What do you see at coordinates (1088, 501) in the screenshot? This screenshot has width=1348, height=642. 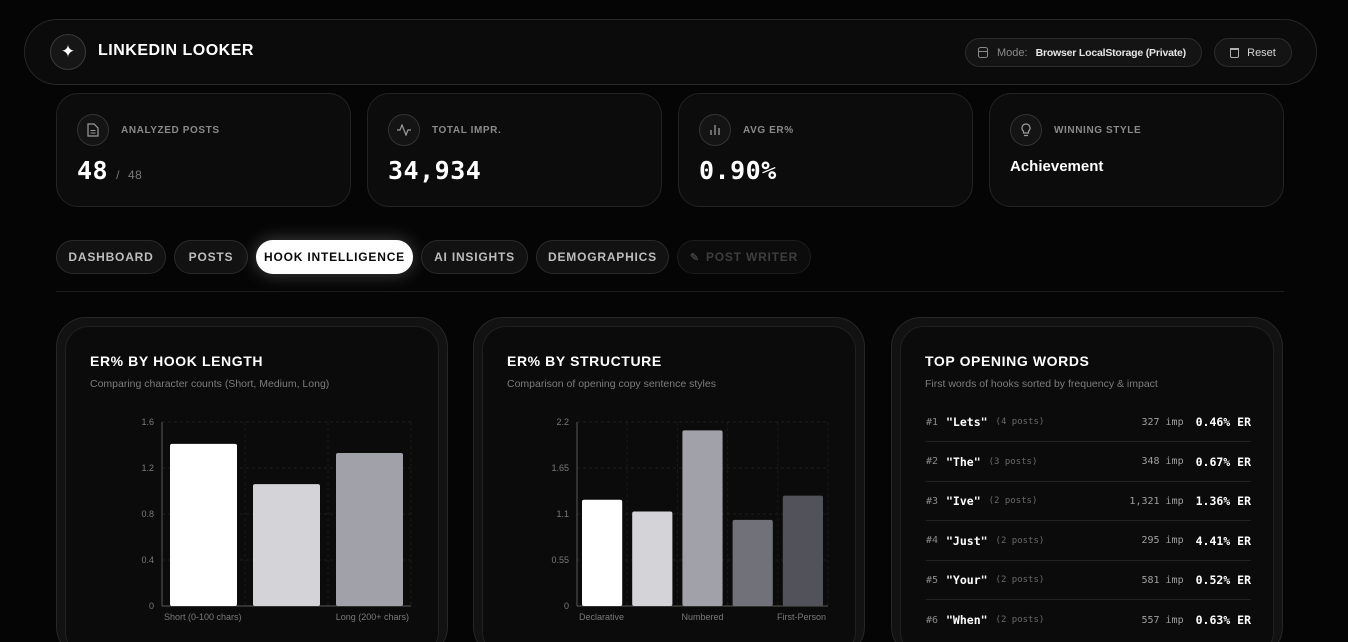 I see `opening-word-row: #3 "Ive" (2 posts) 1,321 imp 1.36% ER` at bounding box center [1088, 501].